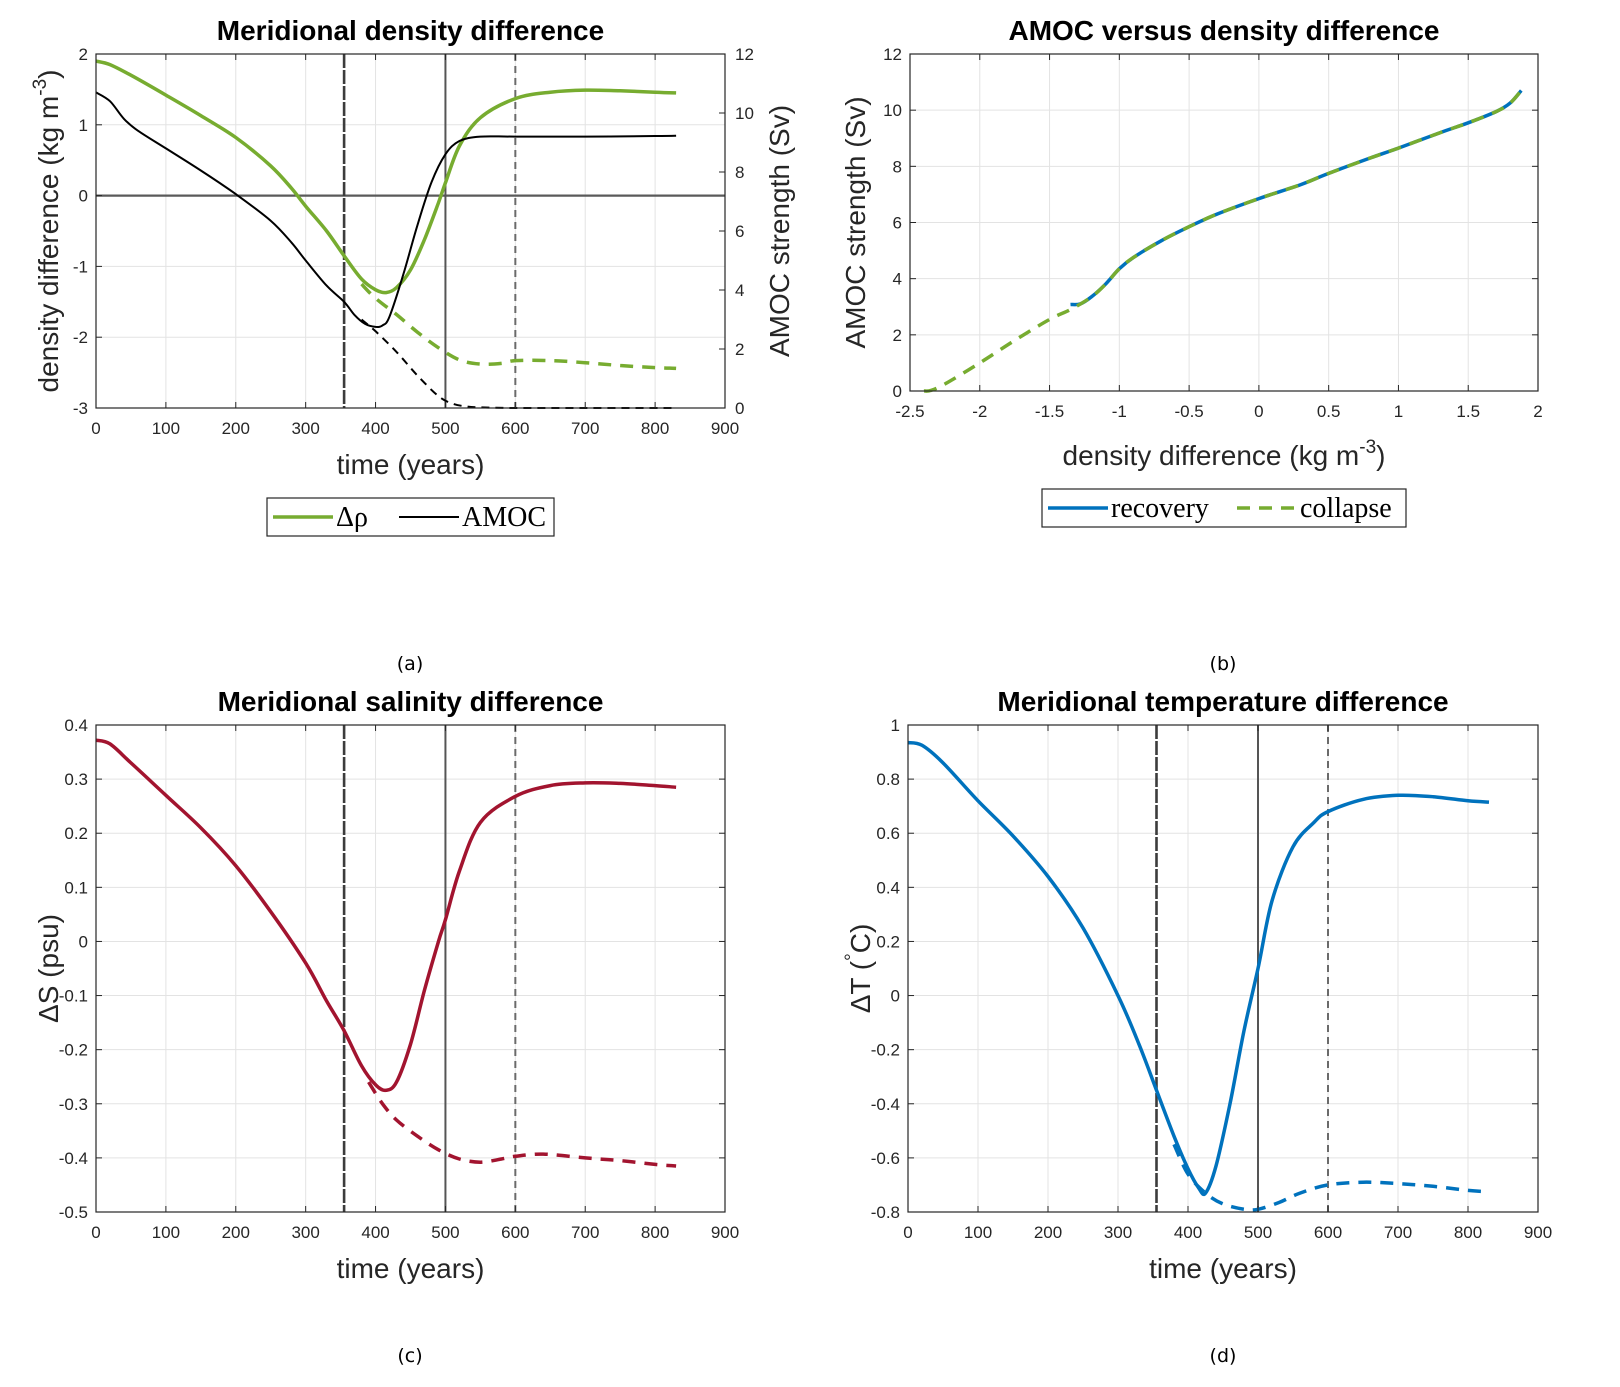 This screenshot has width=1620, height=1387. Describe the element at coordinates (888, 941) in the screenshot. I see `y-tick-label: 0.2` at that location.